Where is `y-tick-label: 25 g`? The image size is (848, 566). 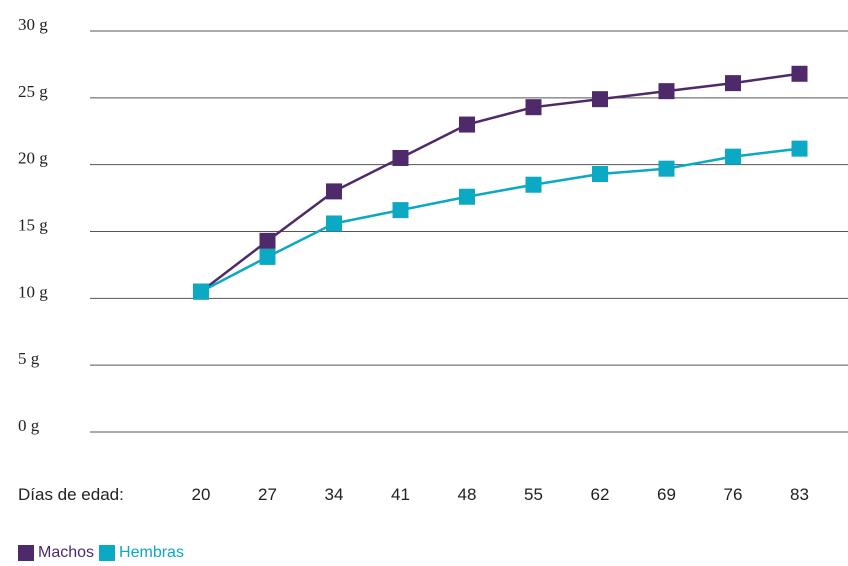 y-tick-label: 25 g is located at coordinates (33, 91).